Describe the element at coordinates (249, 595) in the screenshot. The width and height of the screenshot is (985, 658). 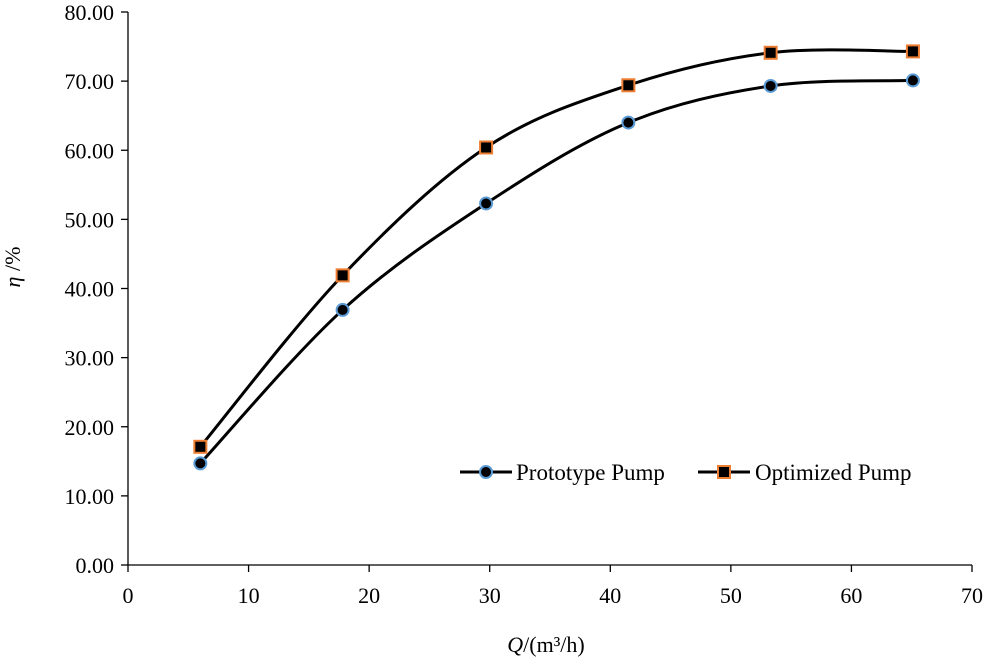
I see `x-tick-label: 10` at that location.